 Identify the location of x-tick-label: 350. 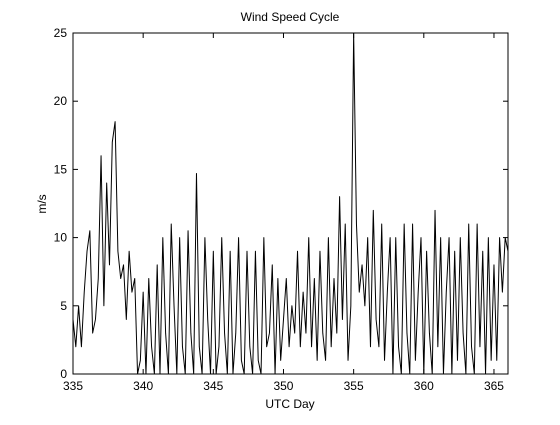
(283, 386).